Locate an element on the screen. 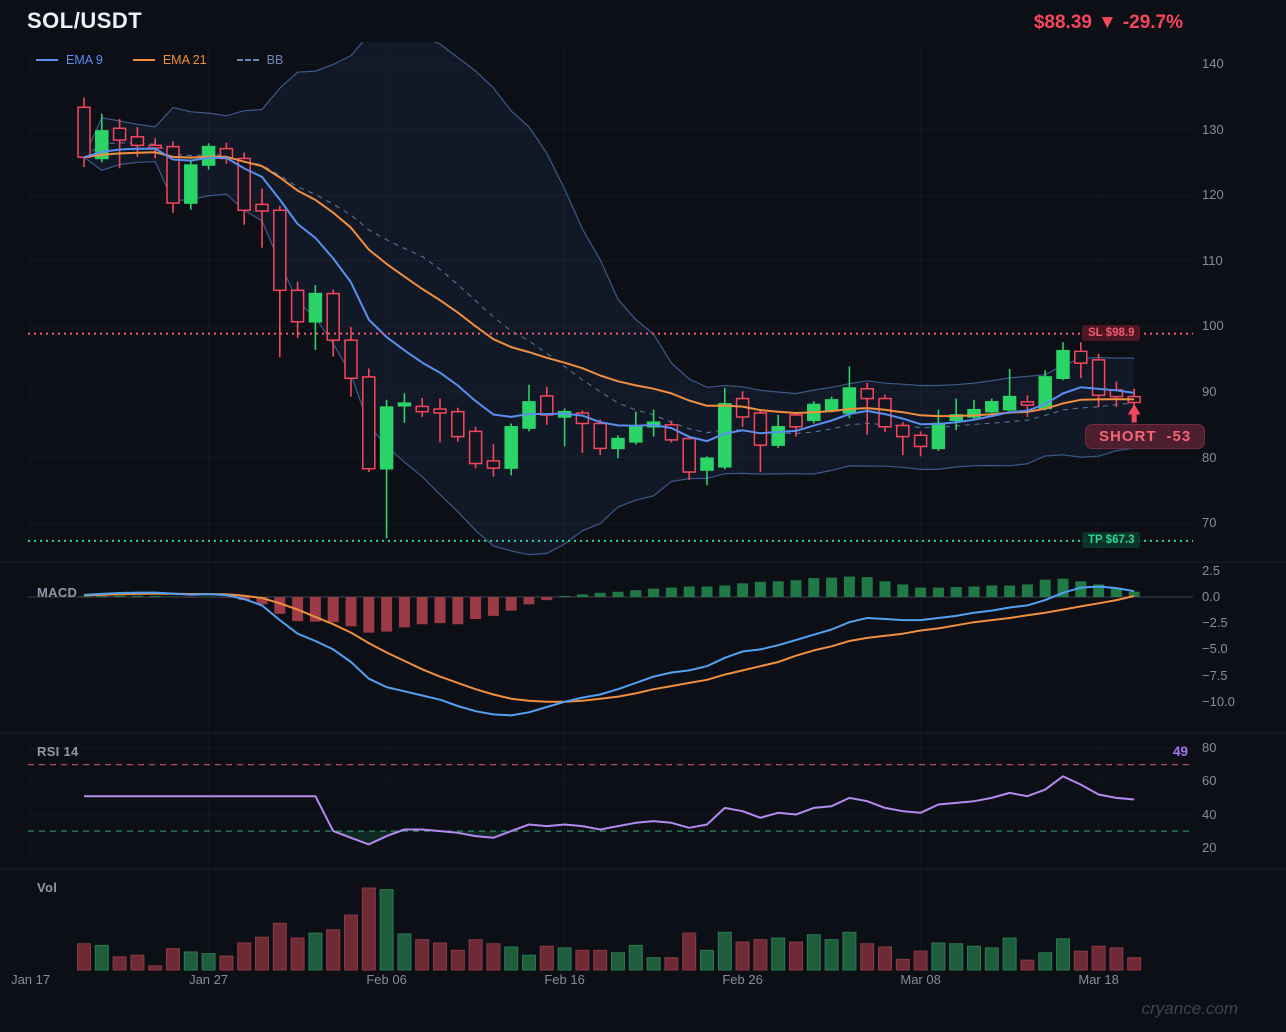 Image resolution: width=1286 pixels, height=1032 pixels. ticker-change: -29.7% is located at coordinates (1152, 22).